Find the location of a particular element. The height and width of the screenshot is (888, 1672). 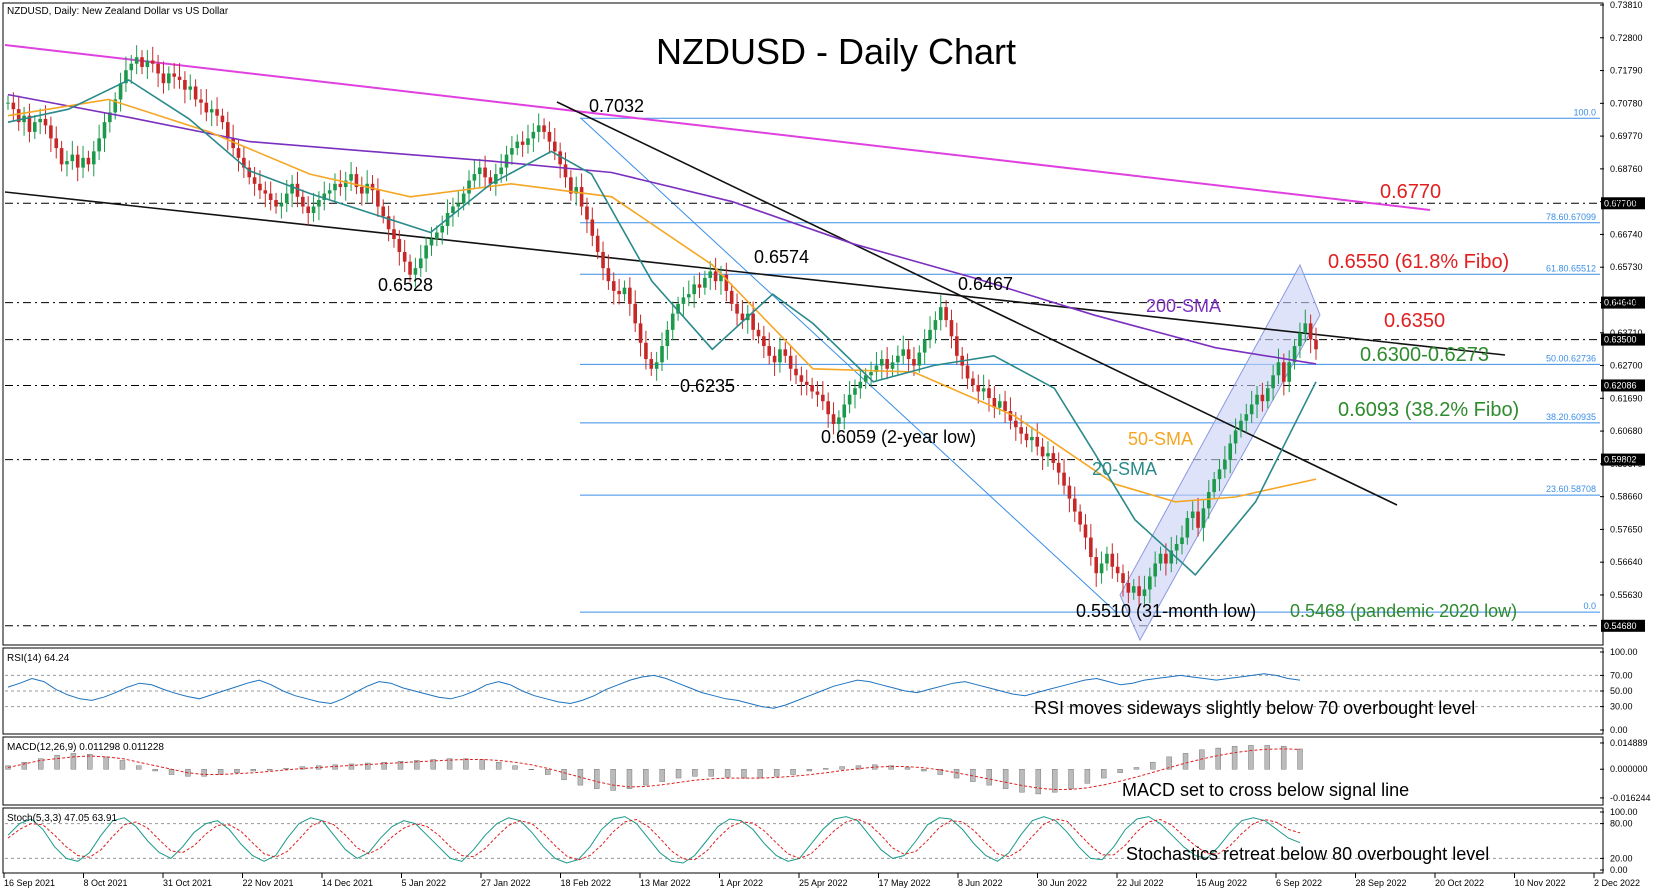

x-tick-label: 18 Feb 2022 is located at coordinates (586, 883).